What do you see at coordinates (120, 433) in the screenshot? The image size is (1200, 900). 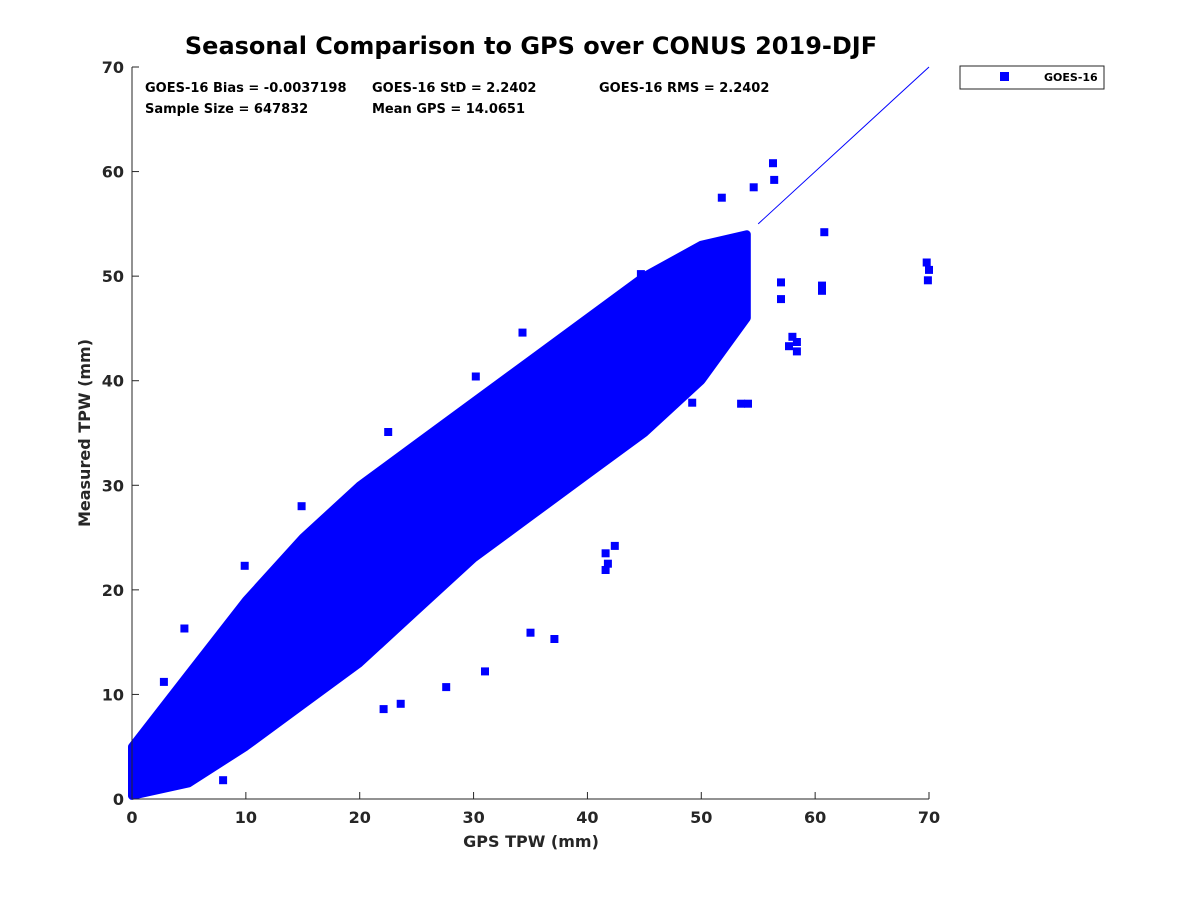 I see `y-ticks: 0 10 20 30 40 50 60 70` at bounding box center [120, 433].